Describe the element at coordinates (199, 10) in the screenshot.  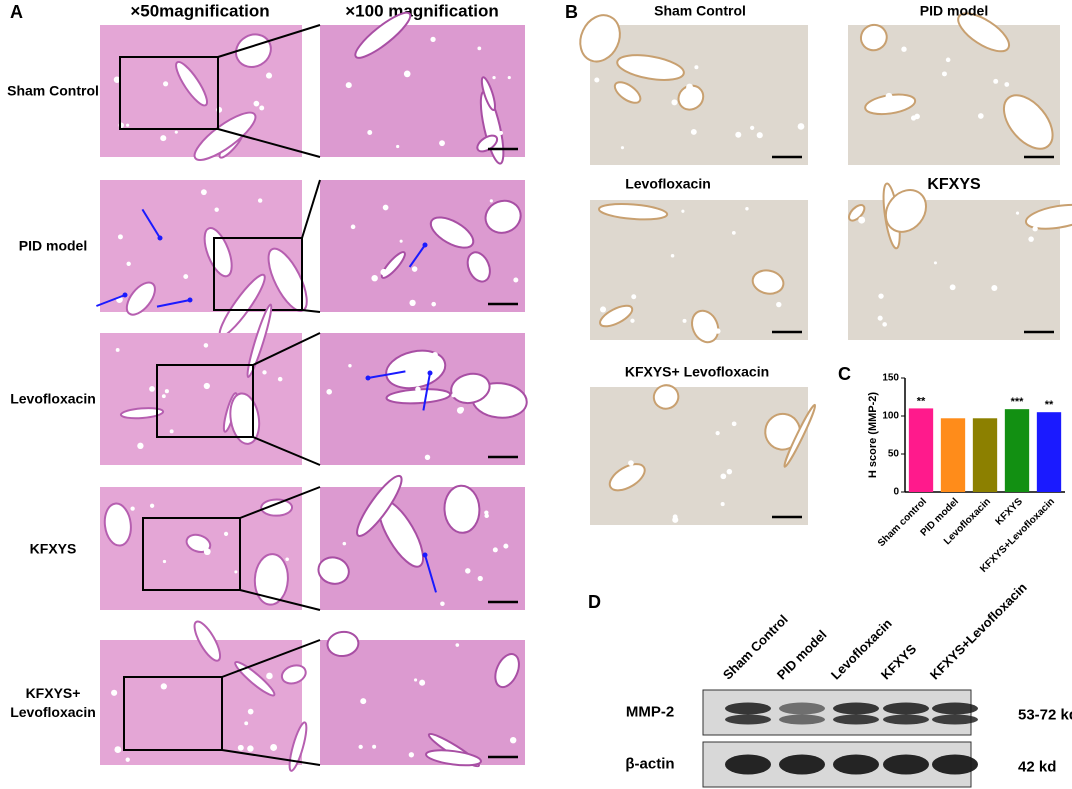
I see `column-header: ×50magnification` at that location.